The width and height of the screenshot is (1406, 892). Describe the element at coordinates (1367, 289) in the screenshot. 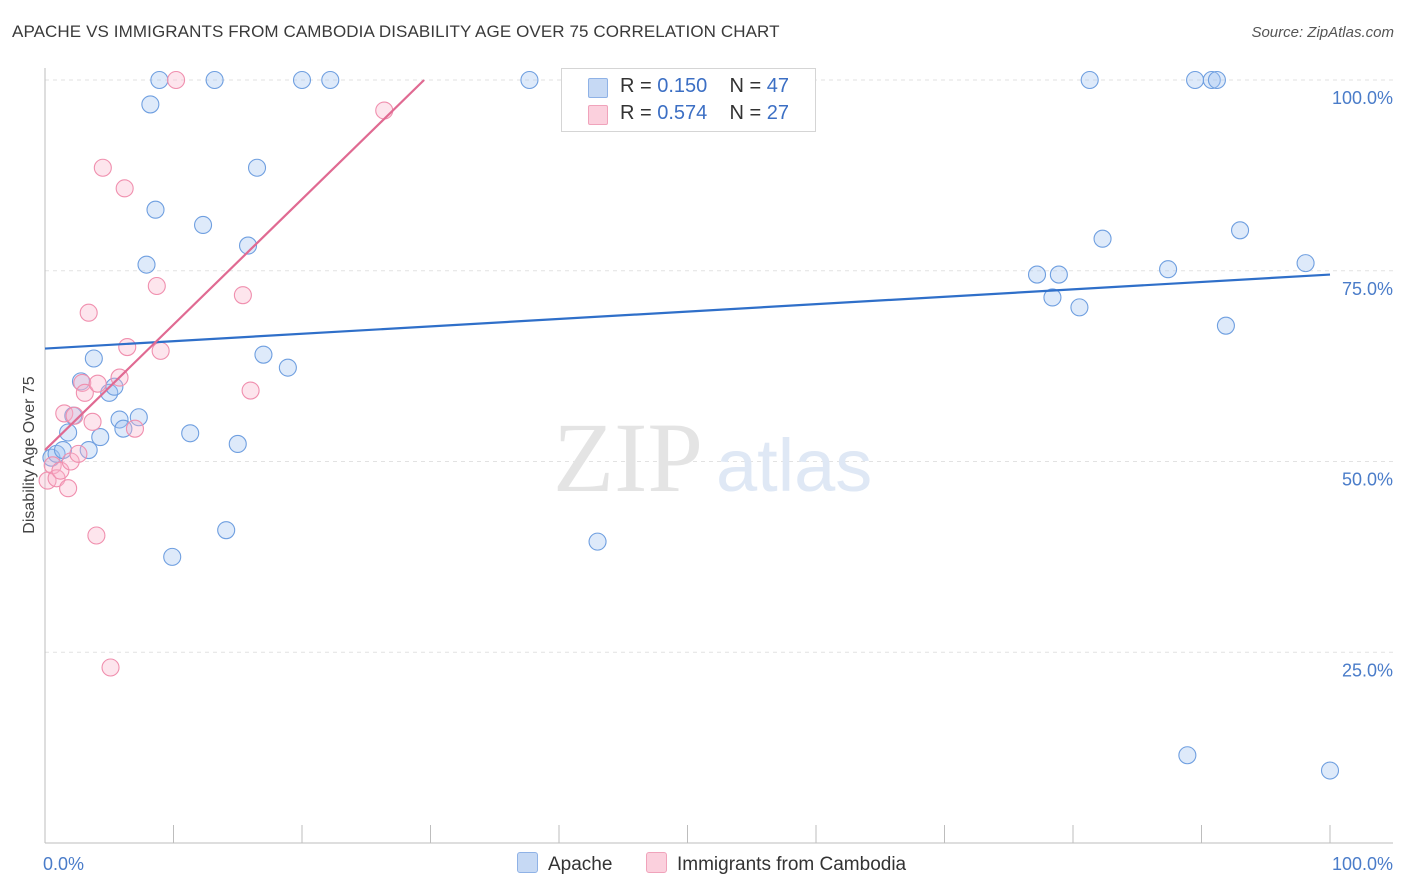

I see `y-tick-label: 75.0%` at that location.